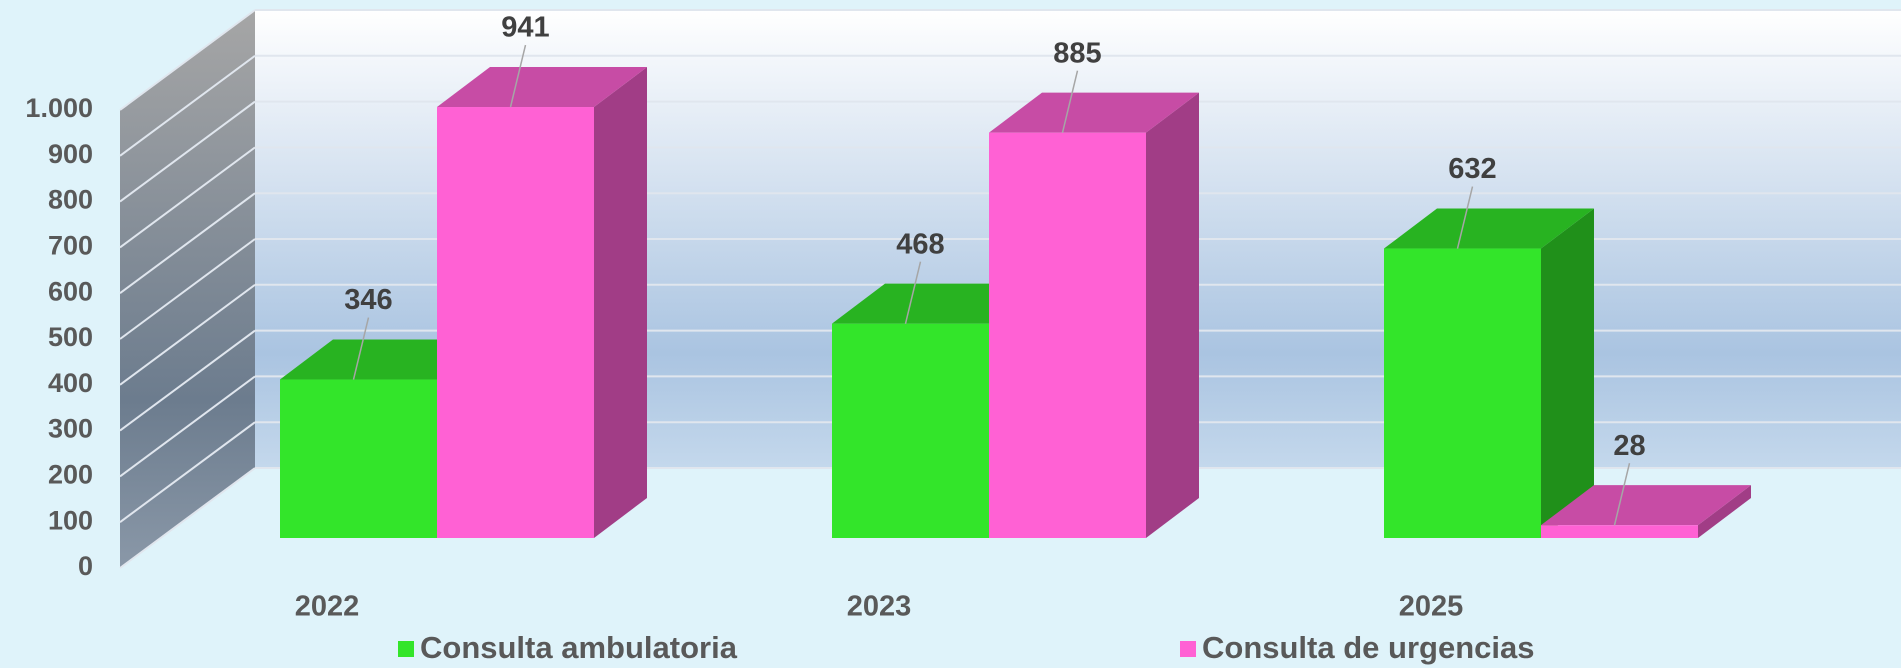 The width and height of the screenshot is (1901, 668). Describe the element at coordinates (70, 246) in the screenshot. I see `y-tick-label: 700` at that location.